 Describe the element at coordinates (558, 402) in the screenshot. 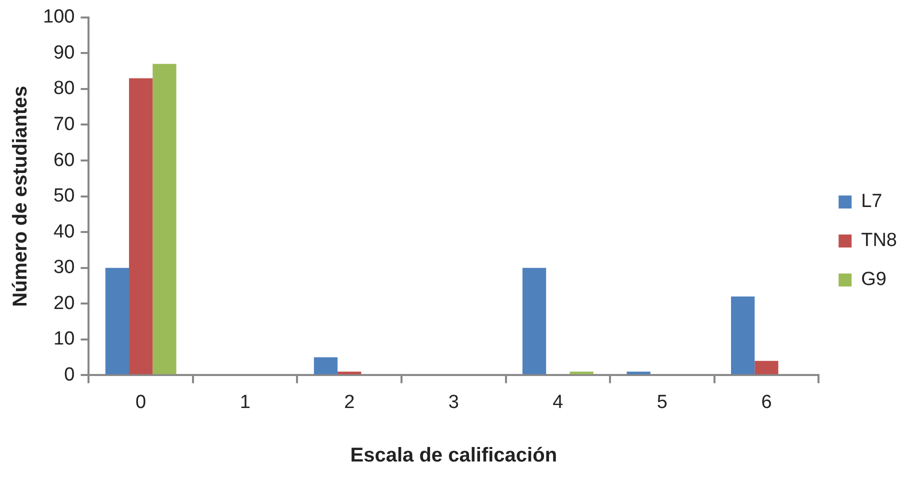

I see `x-tick-label: 4` at that location.